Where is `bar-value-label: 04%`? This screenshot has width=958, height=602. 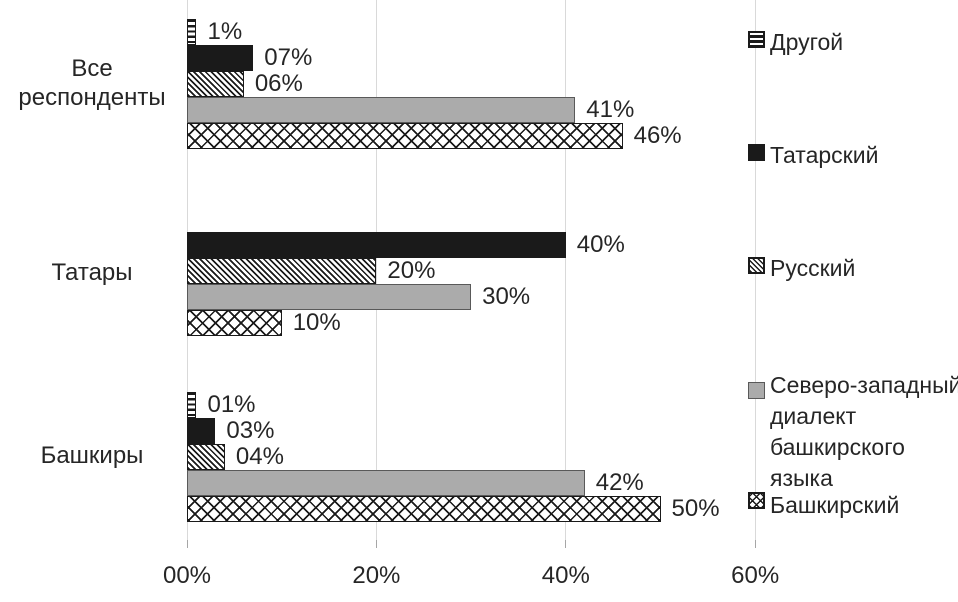 bar-value-label: 04% is located at coordinates (259, 457).